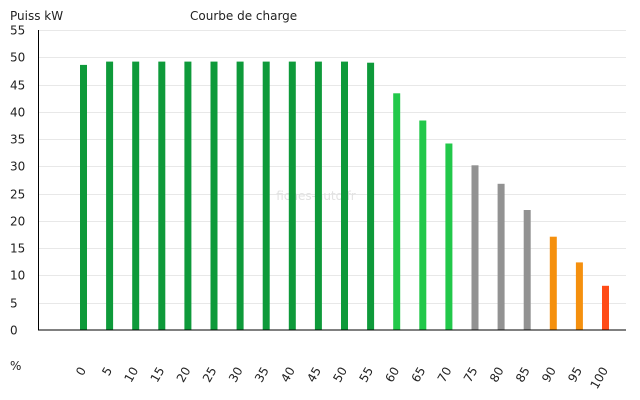  I want to click on x-tick-label: 45, so click(314, 375).